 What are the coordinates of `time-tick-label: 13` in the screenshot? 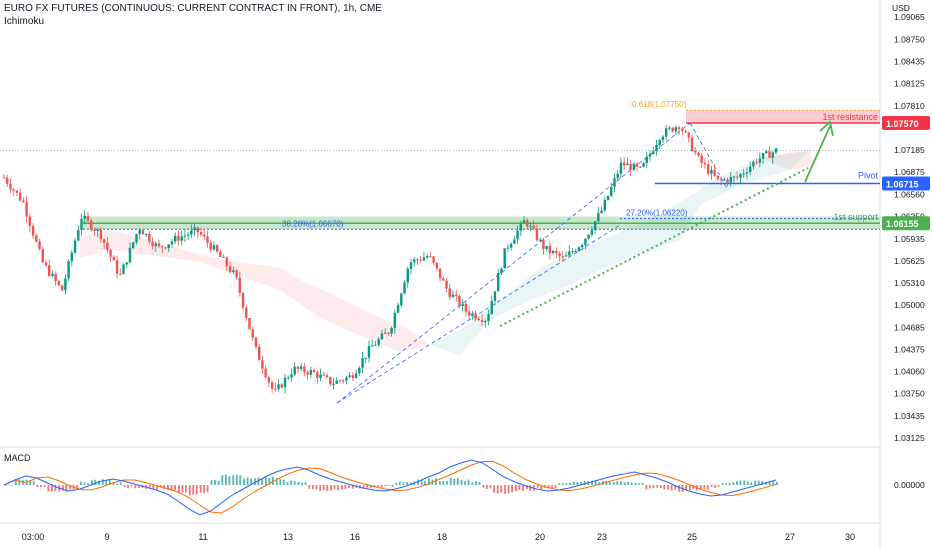 It's located at (288, 537).